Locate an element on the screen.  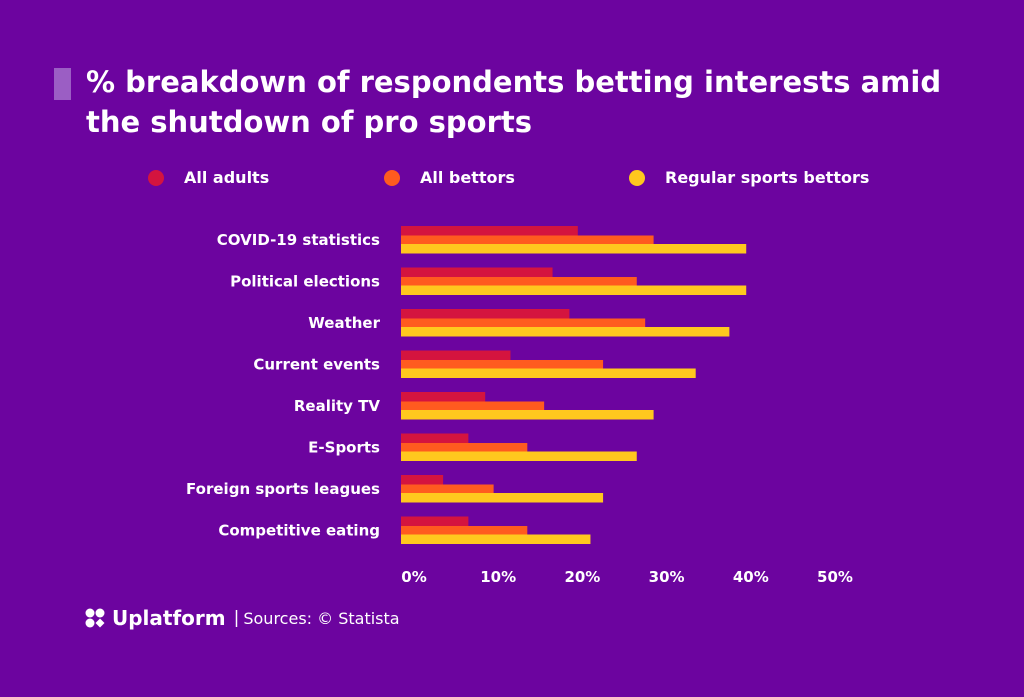
bar-group: Political elections is located at coordinates (488, 281).